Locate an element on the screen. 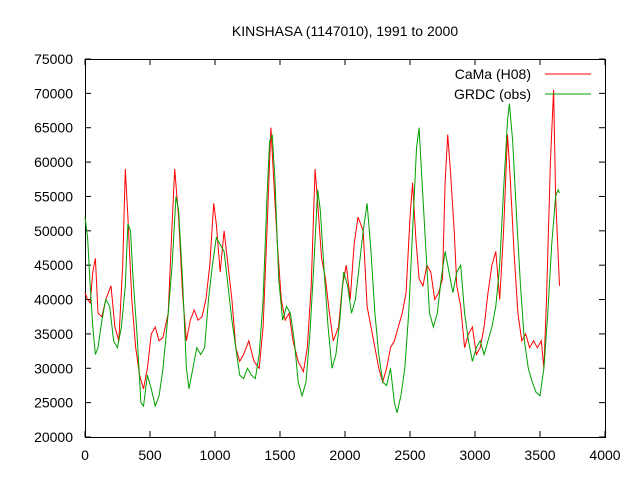 This screenshot has width=640, height=480. y-tick-label: 40000 is located at coordinates (53, 300).